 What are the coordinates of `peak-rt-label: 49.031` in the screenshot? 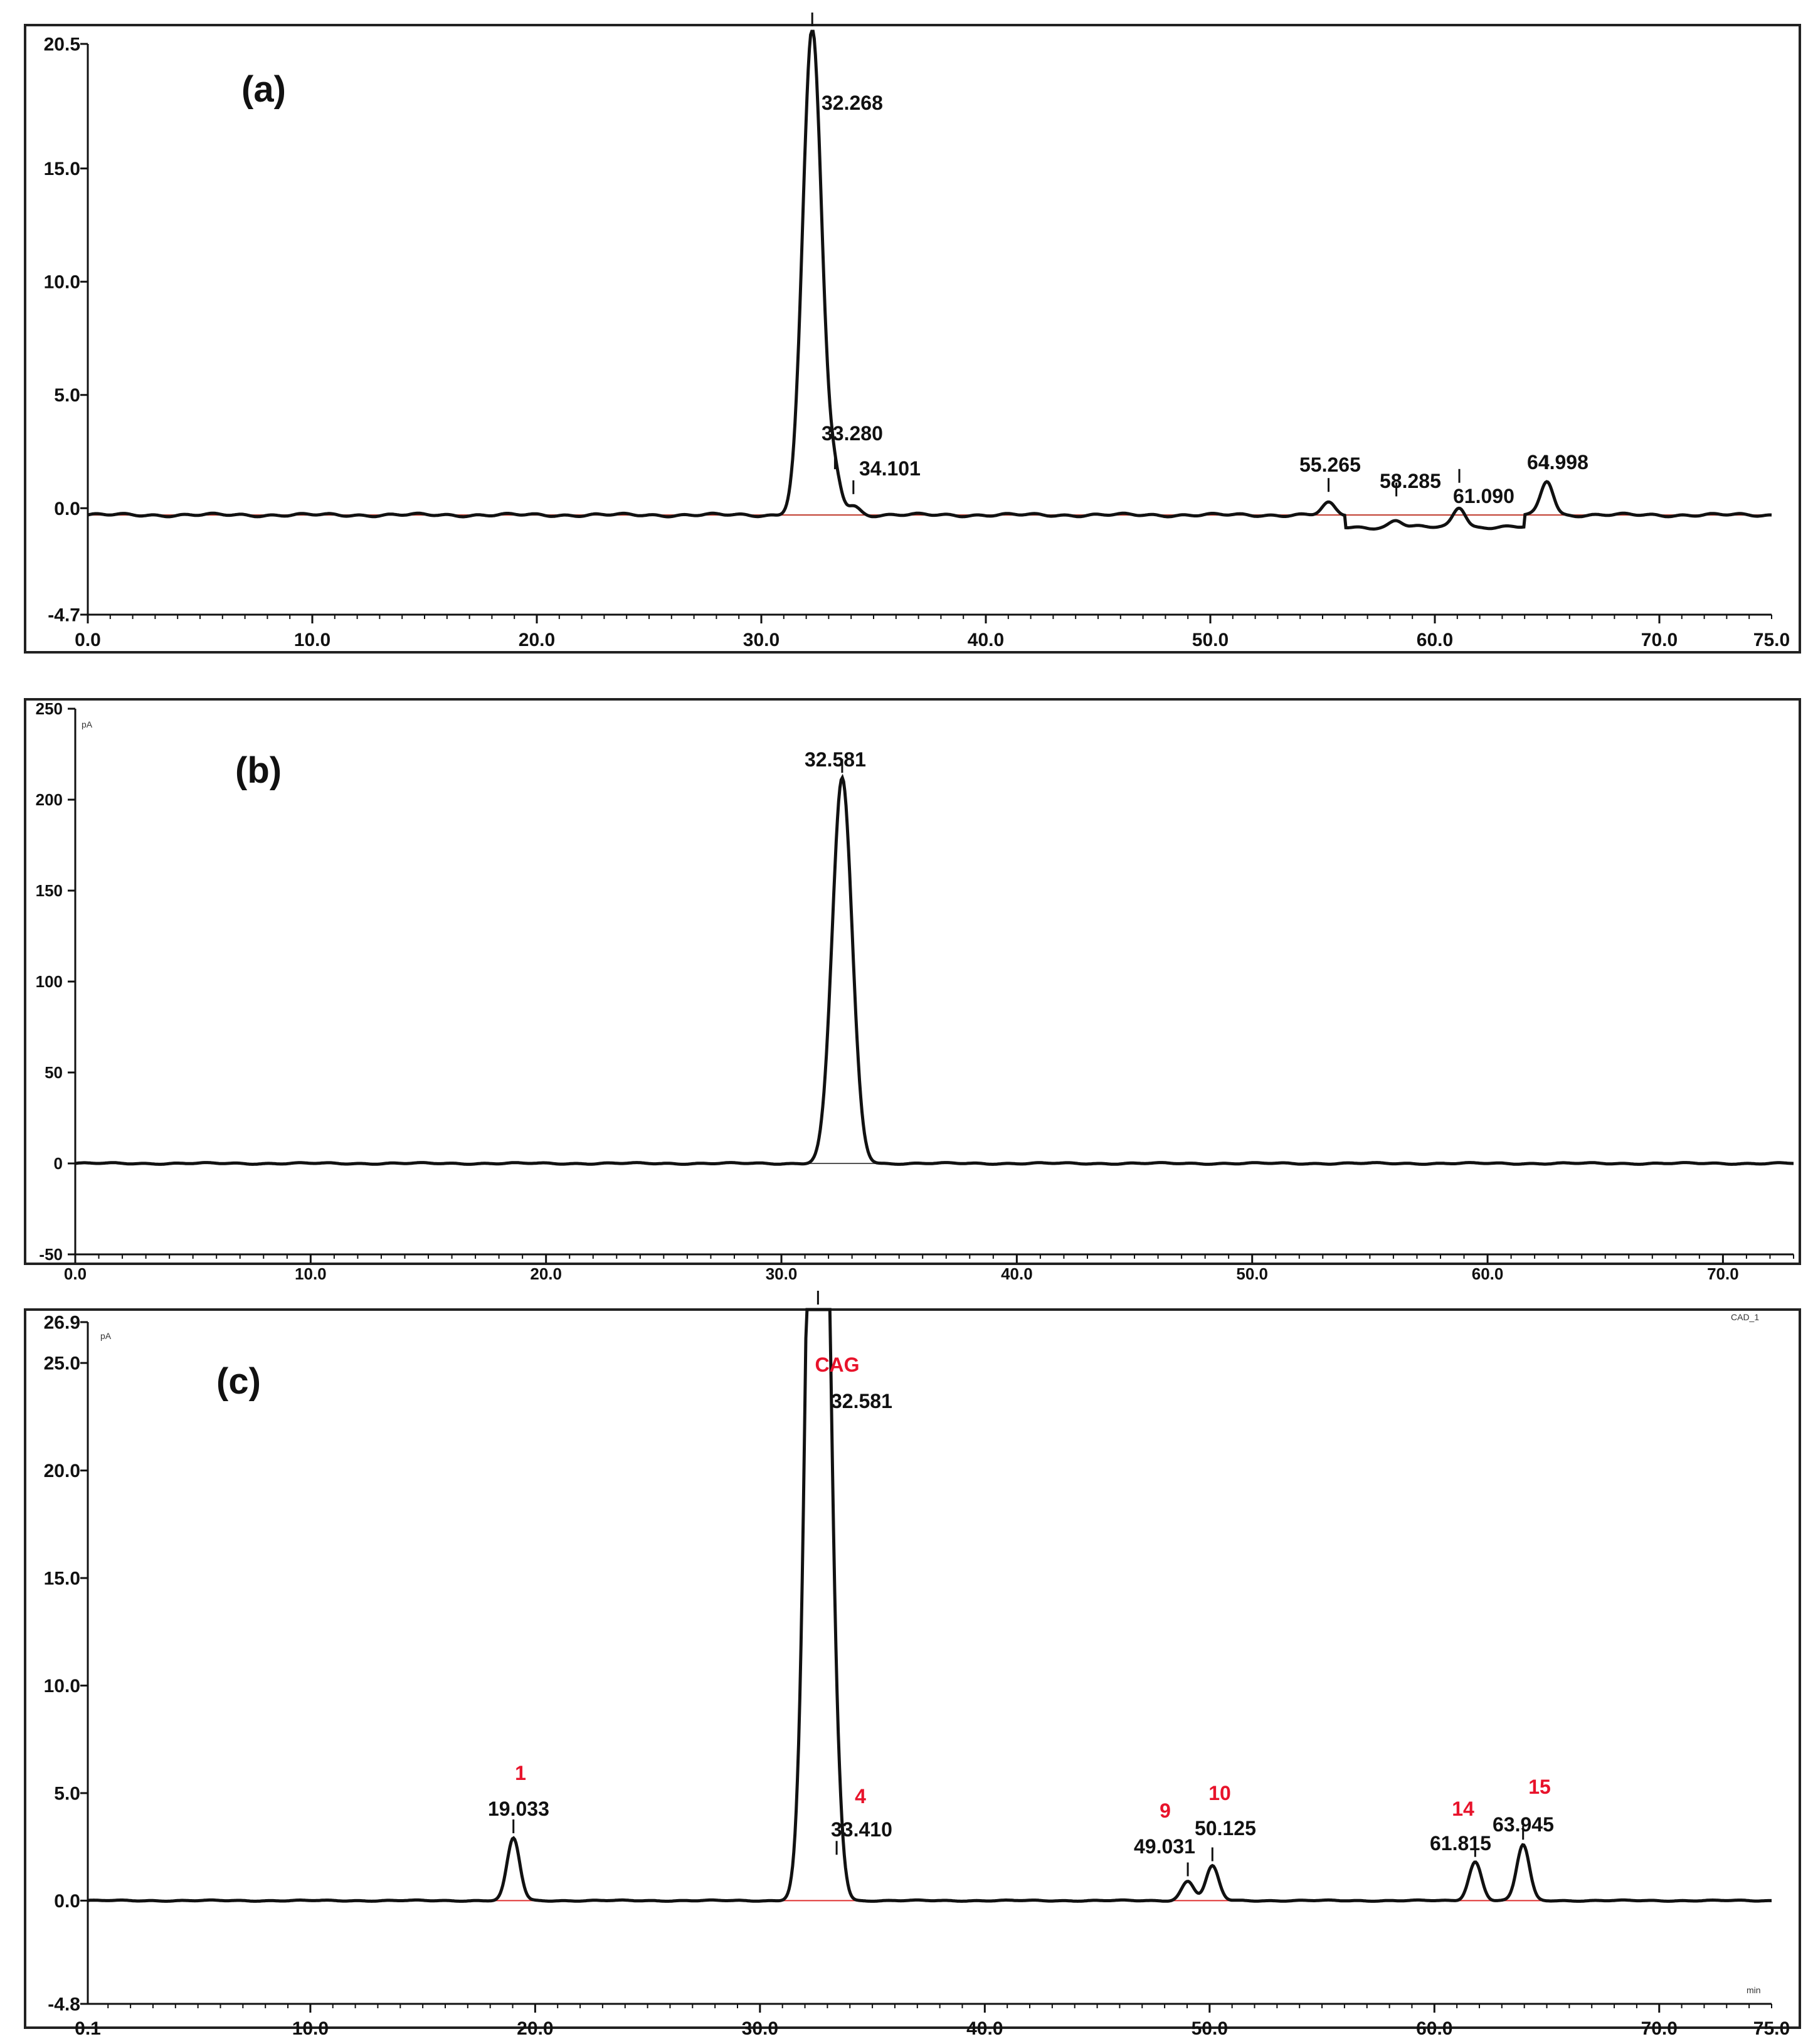 It's located at (1164, 1846).